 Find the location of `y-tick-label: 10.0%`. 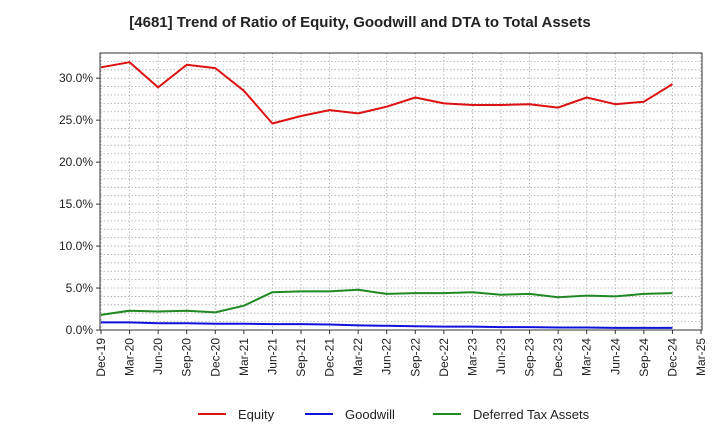

y-tick-label: 10.0% is located at coordinates (76, 246).